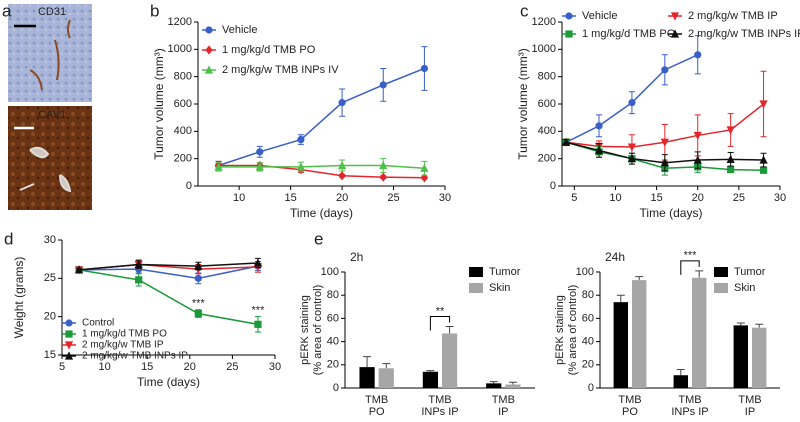 The image size is (800, 422). I want to click on y-tick-label: 100, so click(330, 272).